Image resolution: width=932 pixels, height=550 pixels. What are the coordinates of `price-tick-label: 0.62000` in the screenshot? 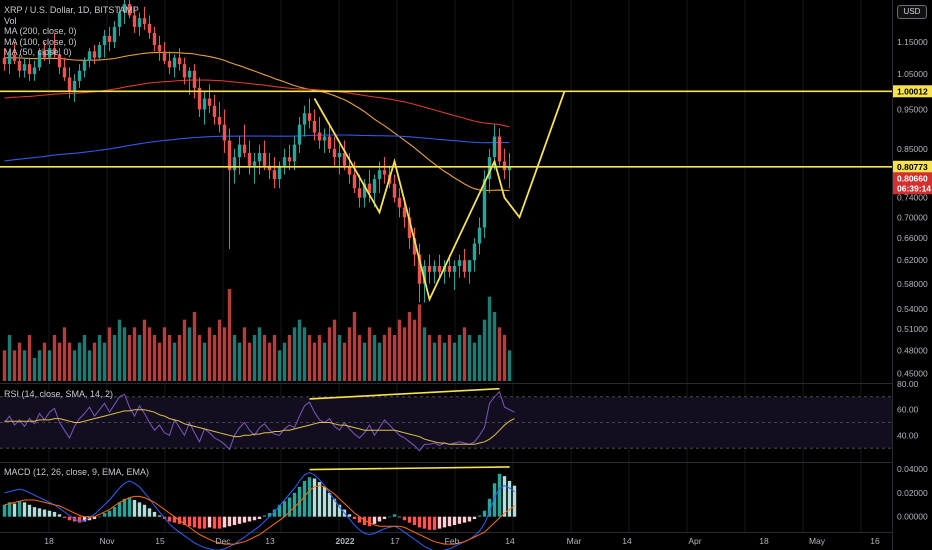 It's located at (912, 260).